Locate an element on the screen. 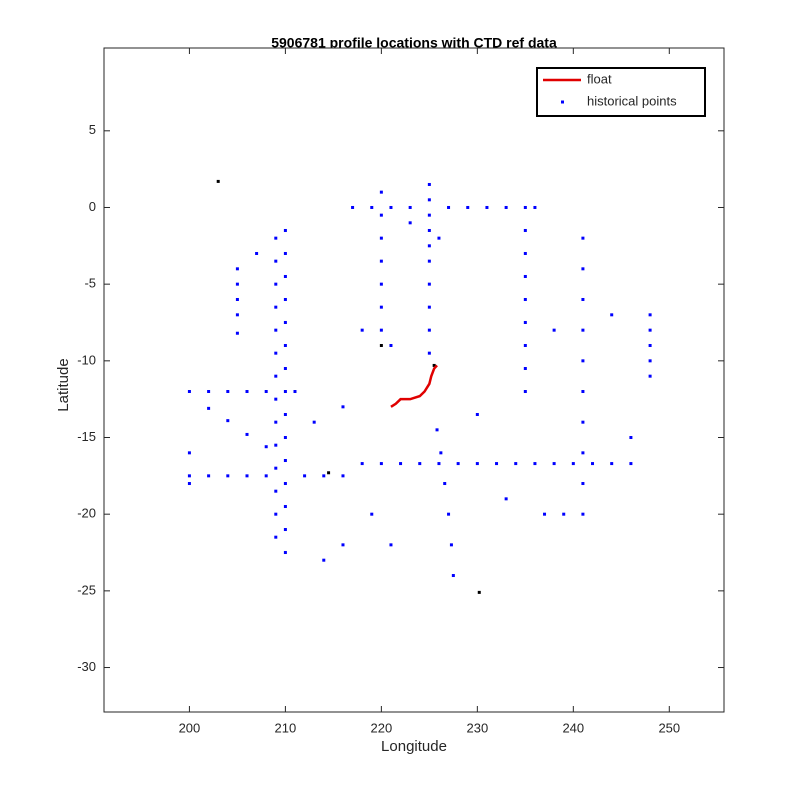 Image resolution: width=800 pixels, height=800 pixels. y-tick-label: -25 is located at coordinates (86, 589).